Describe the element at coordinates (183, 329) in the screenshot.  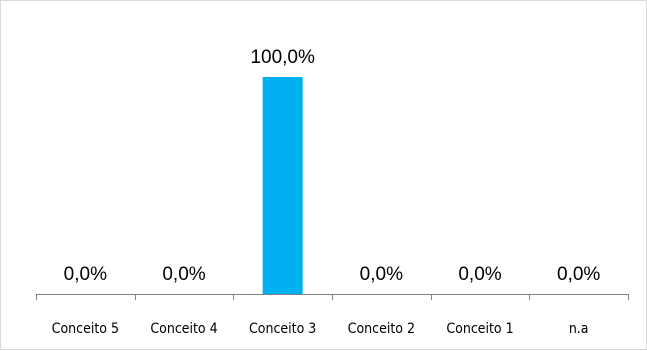
I see `category-label: Conceito 4` at that location.